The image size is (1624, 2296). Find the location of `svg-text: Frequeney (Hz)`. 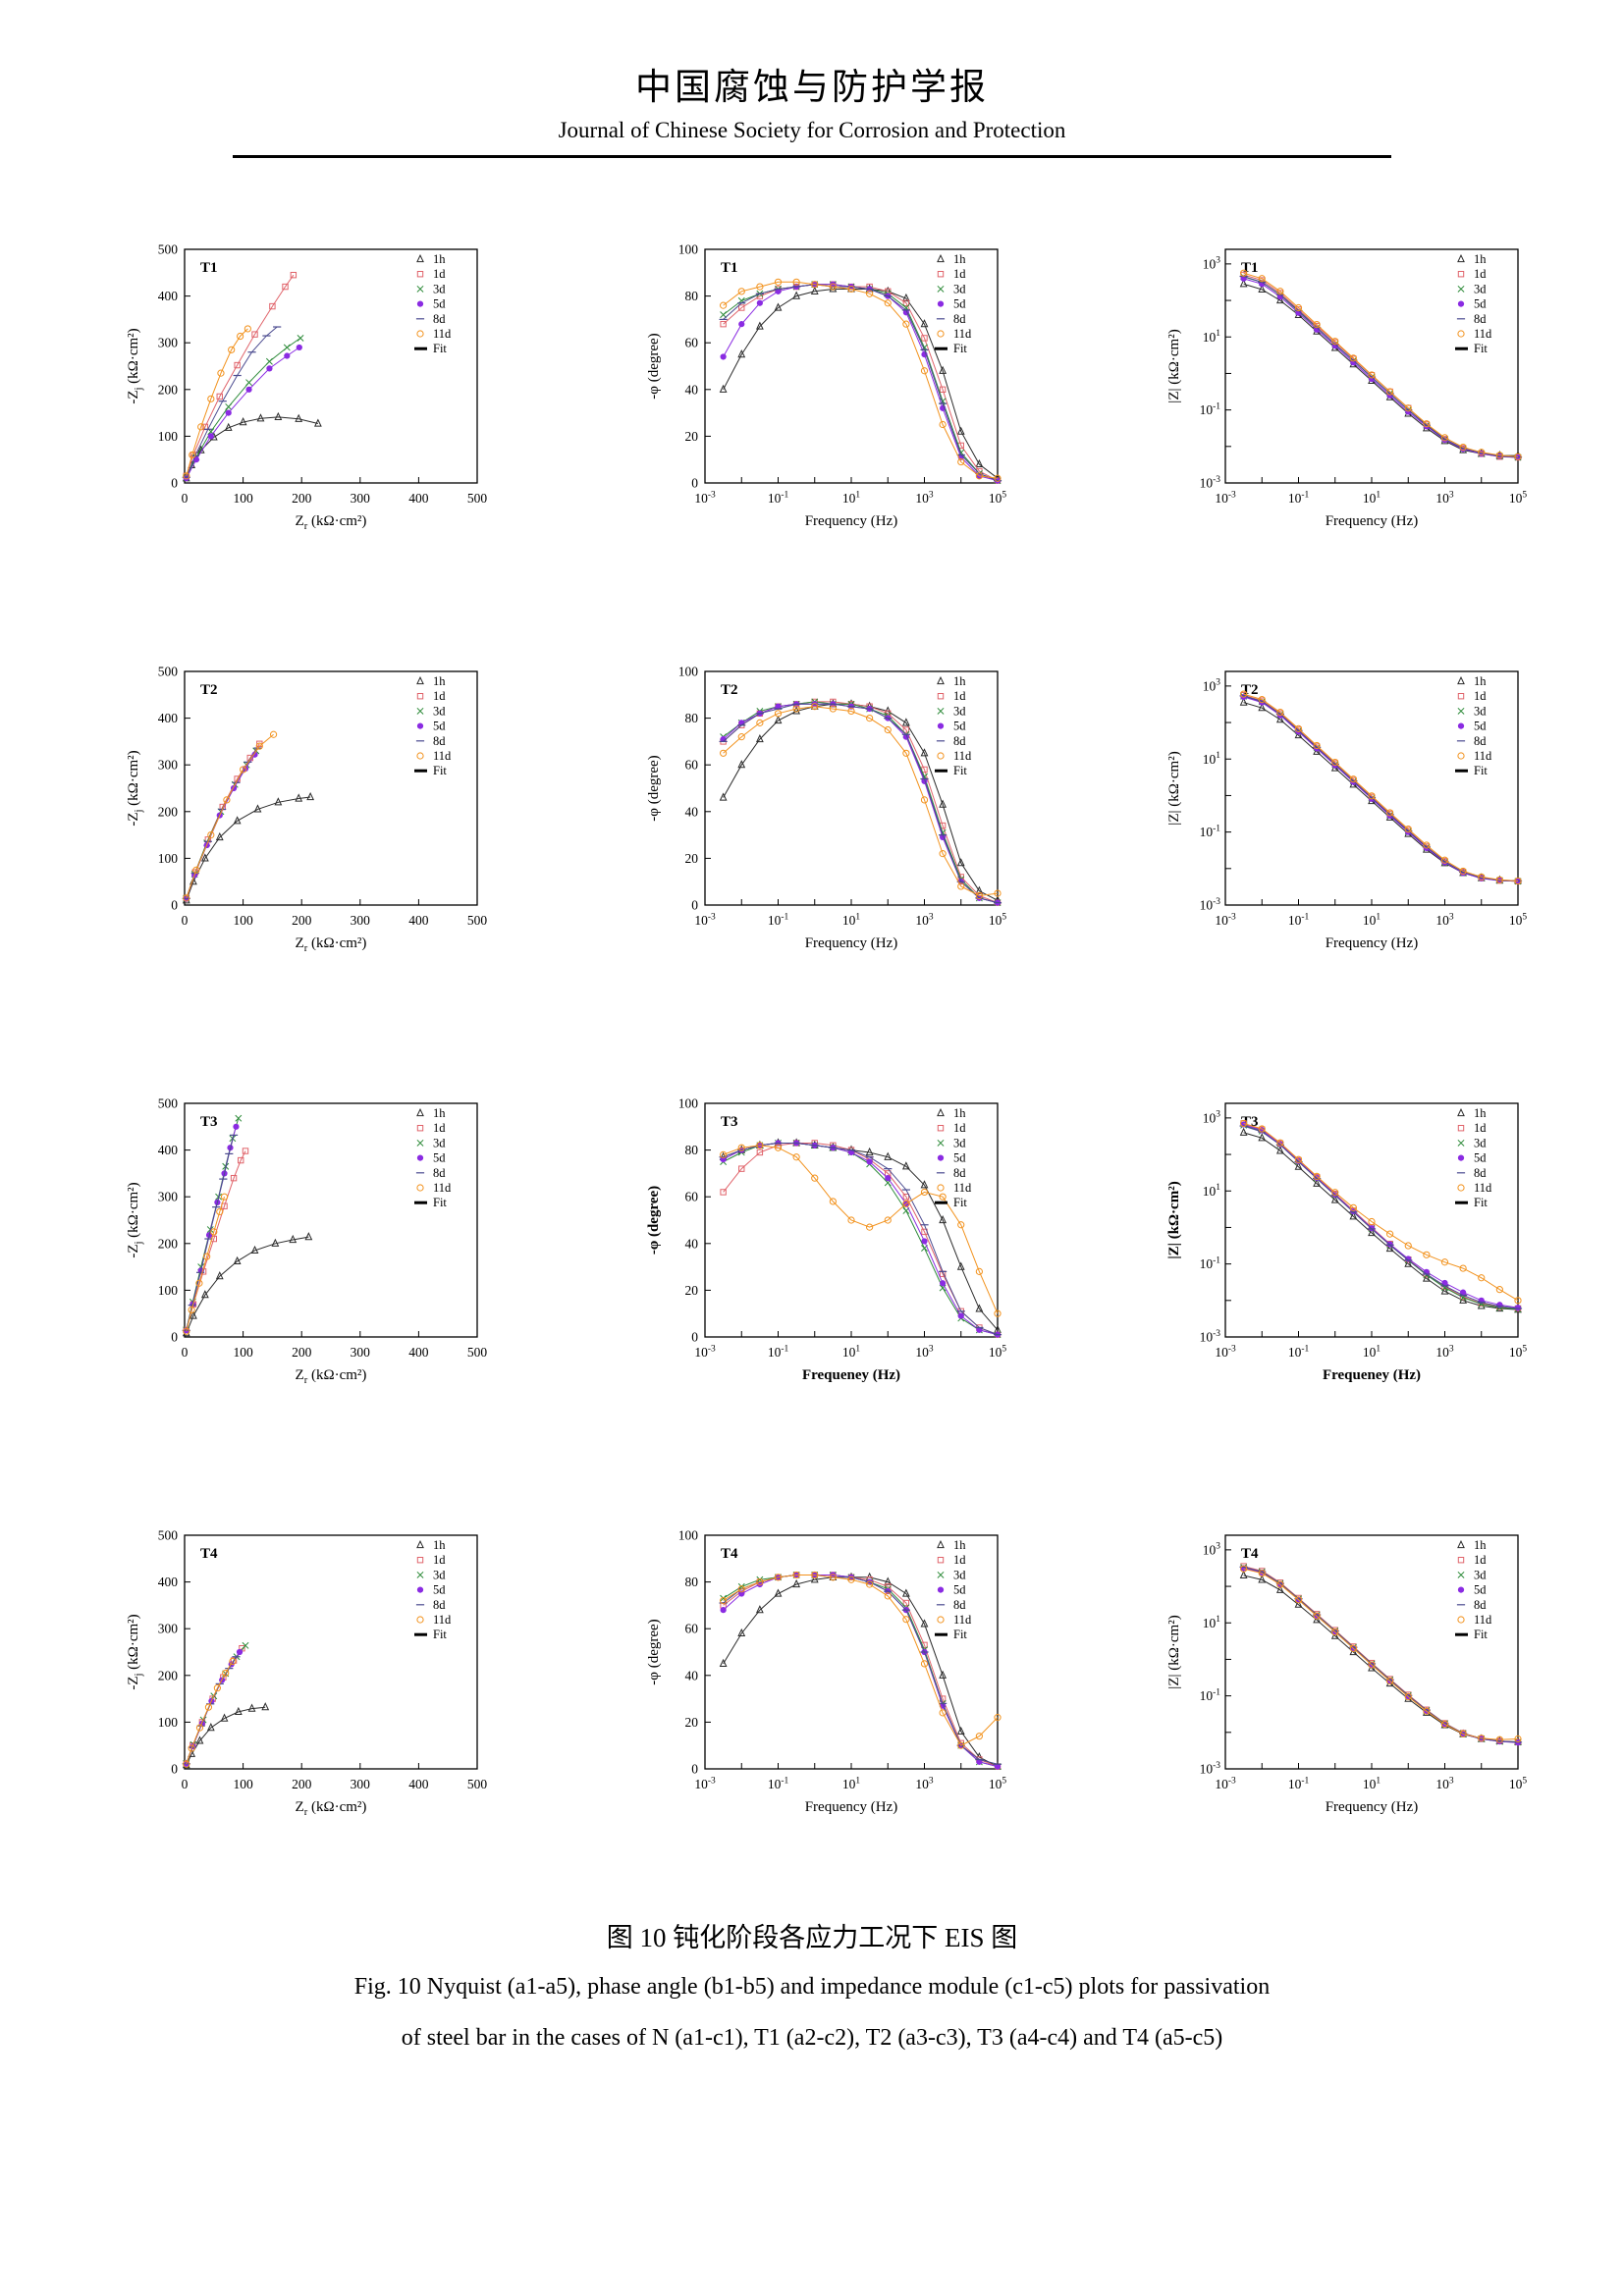

svg-text: Frequeney (Hz) is located at coordinates (1372, 1375).